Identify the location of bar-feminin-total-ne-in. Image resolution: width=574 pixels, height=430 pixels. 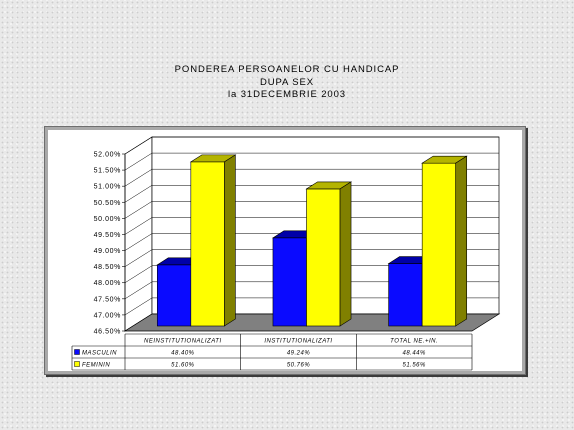
(444, 241).